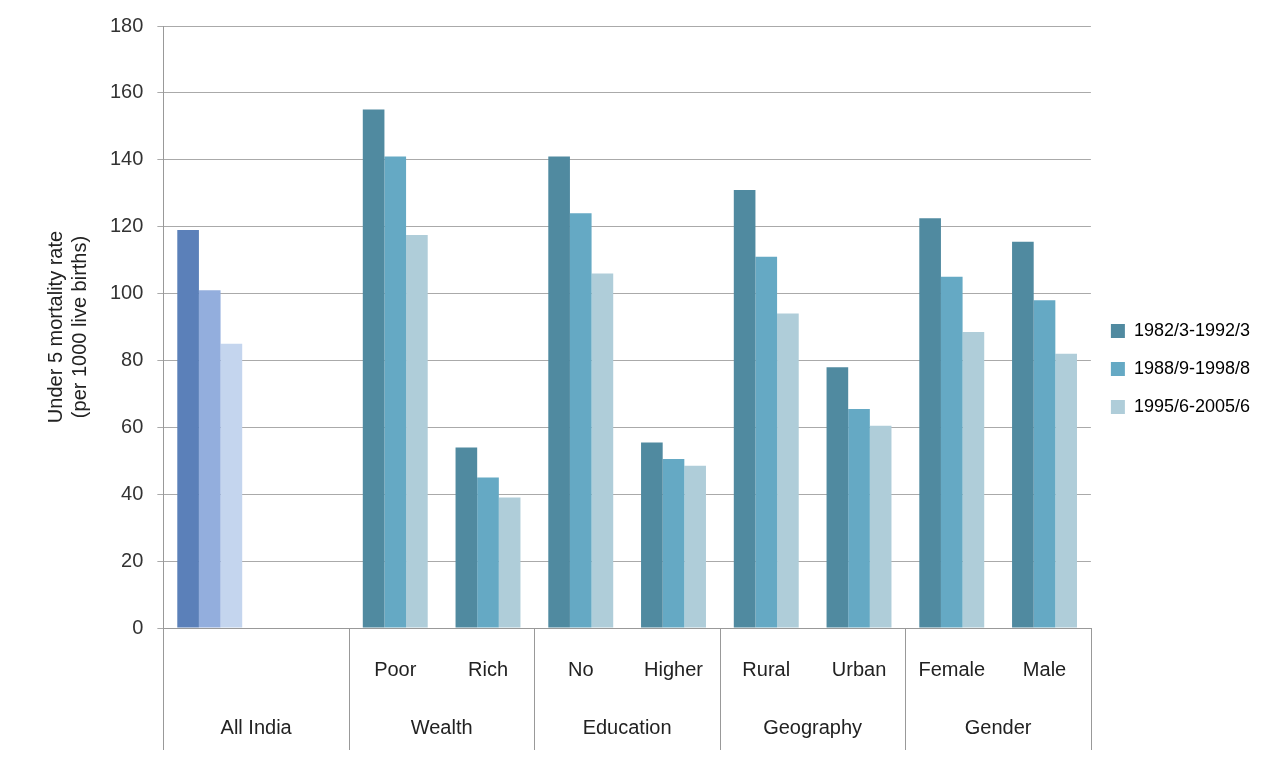 This screenshot has height=778, width=1270. I want to click on legend-label: 1988/9-1998/8, so click(1192, 367).